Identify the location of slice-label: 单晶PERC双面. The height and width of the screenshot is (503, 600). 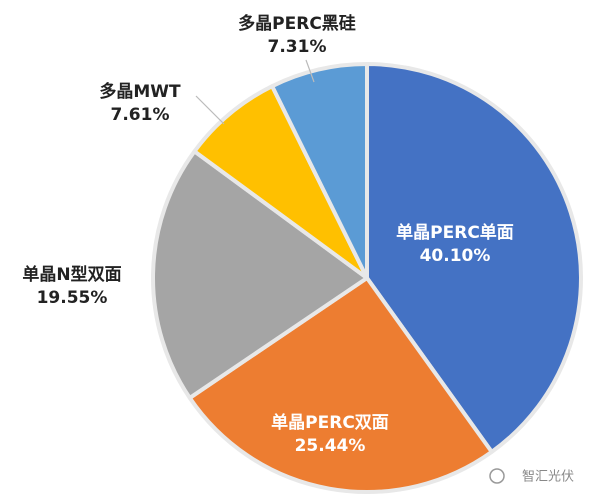
(330, 422).